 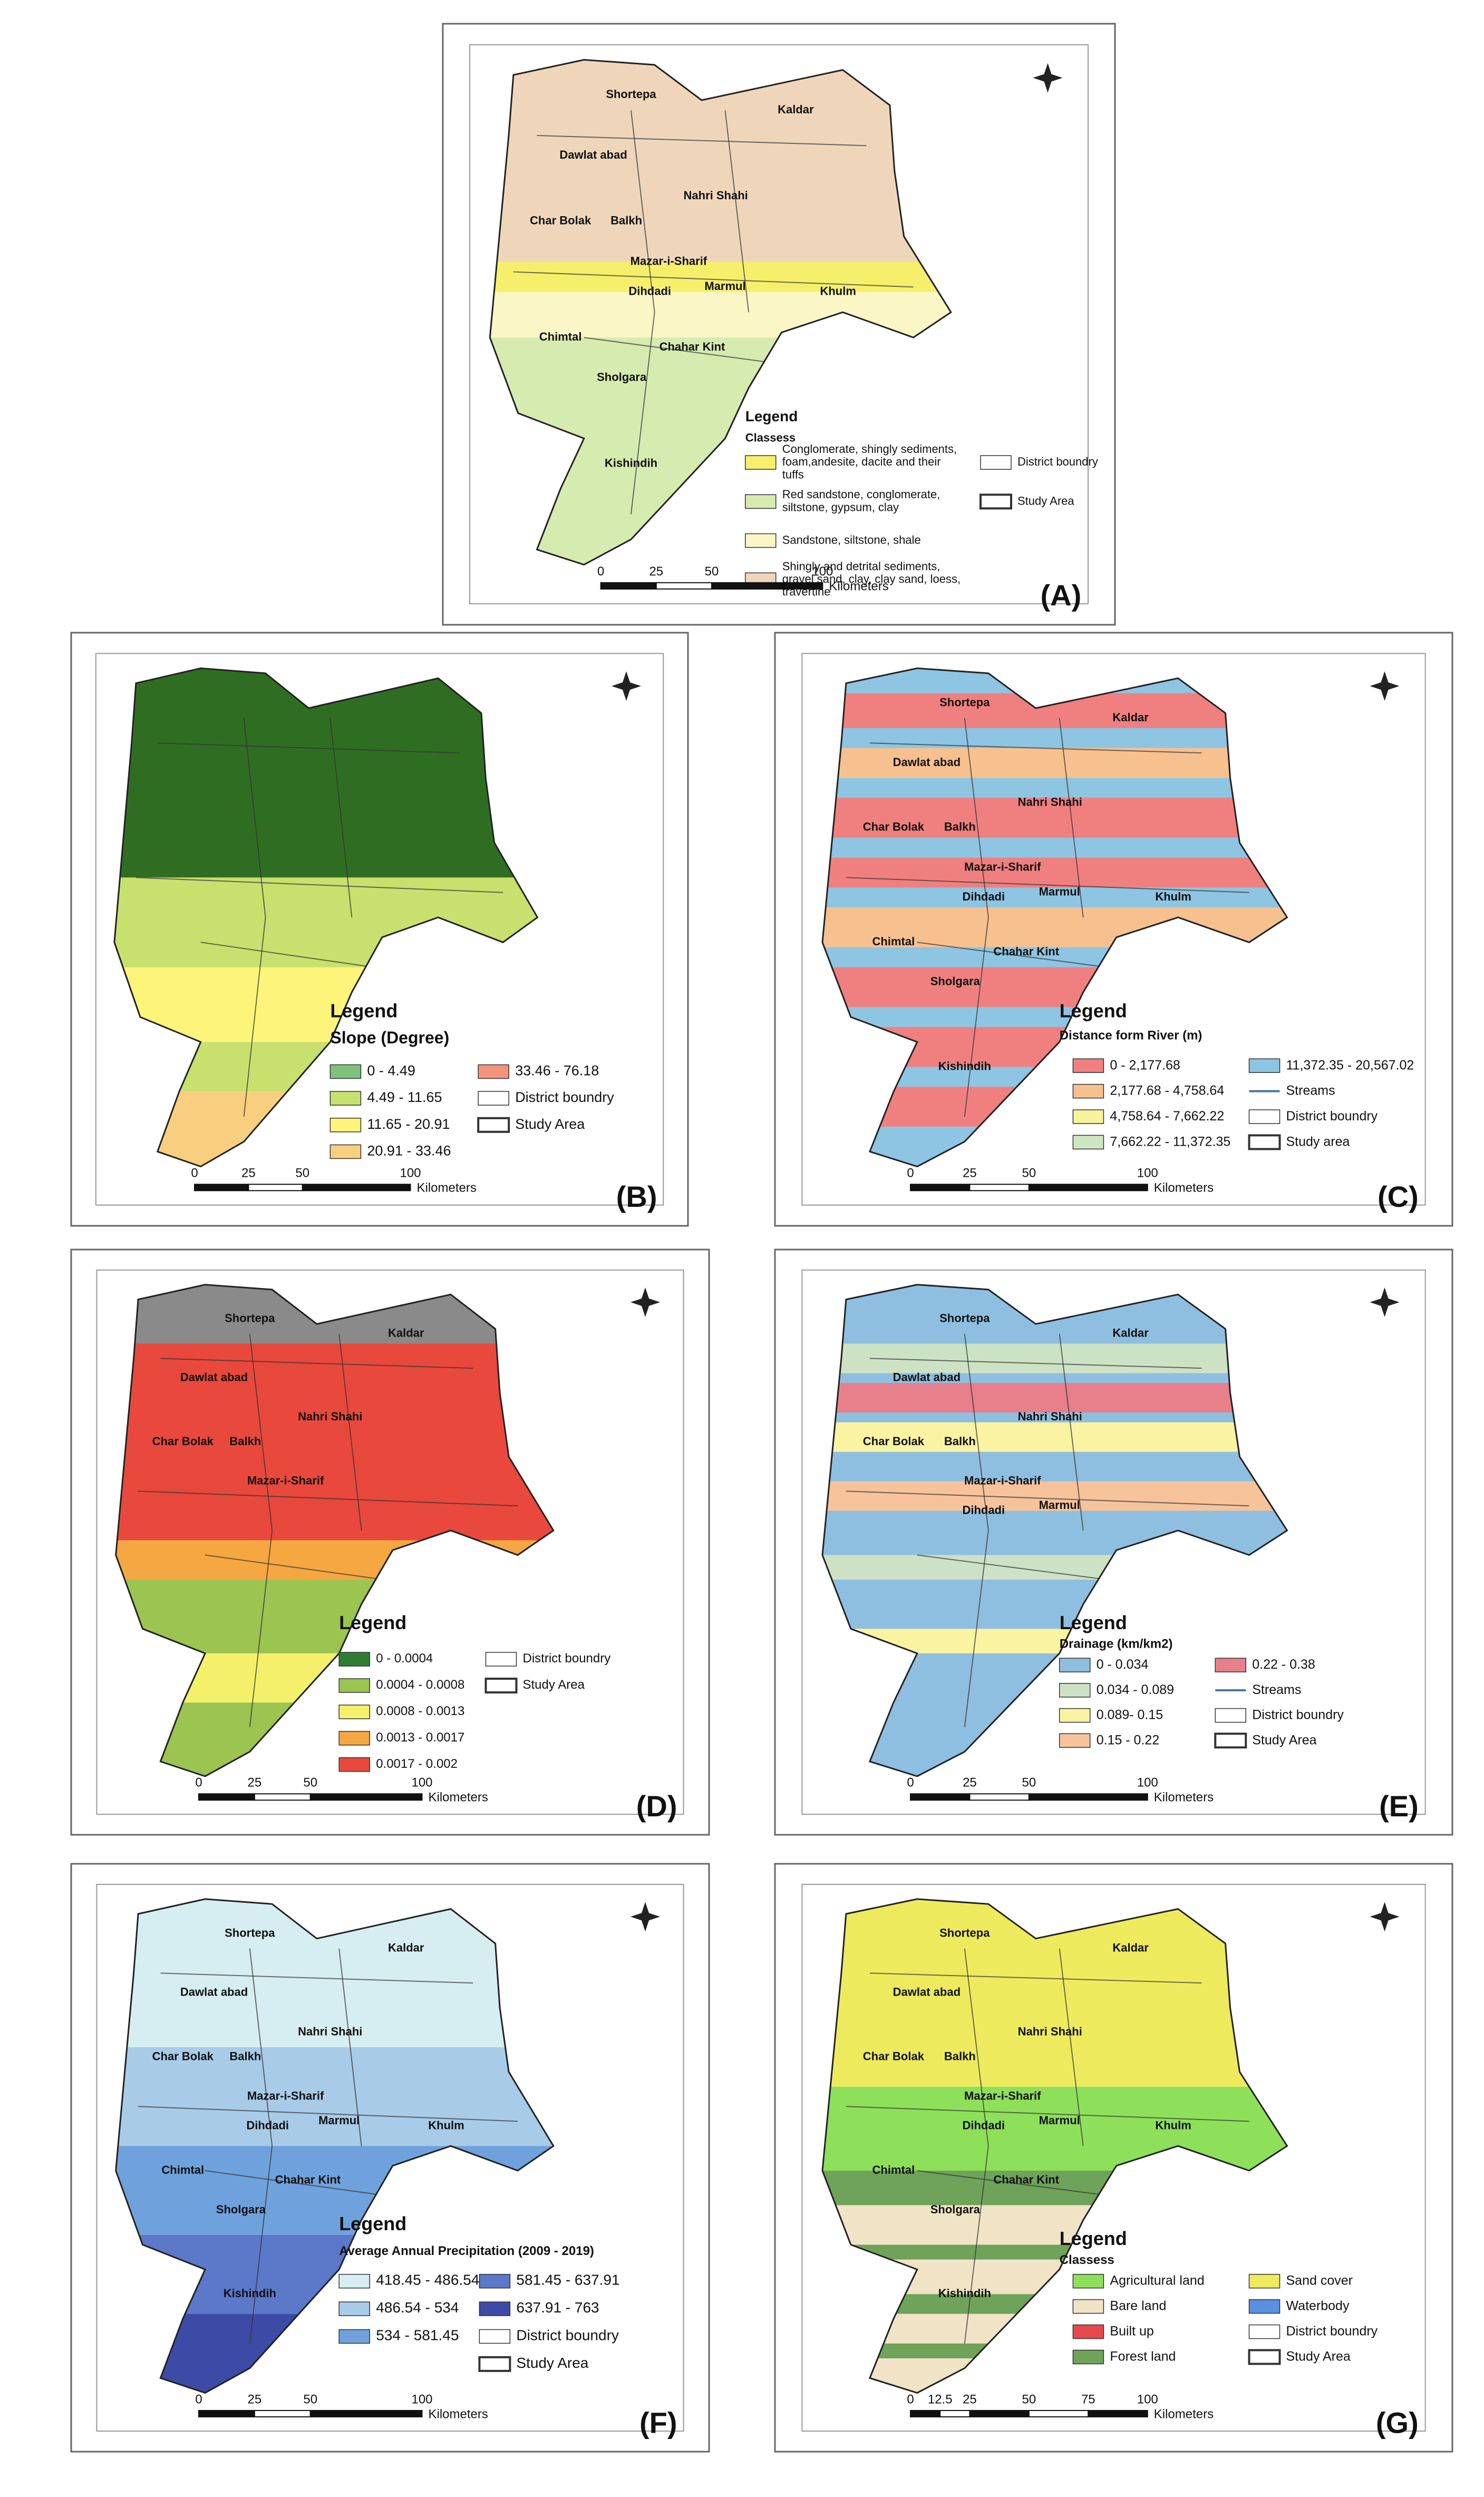 I want to click on legend-subtitle: Classess, so click(x=1087, y=2260).